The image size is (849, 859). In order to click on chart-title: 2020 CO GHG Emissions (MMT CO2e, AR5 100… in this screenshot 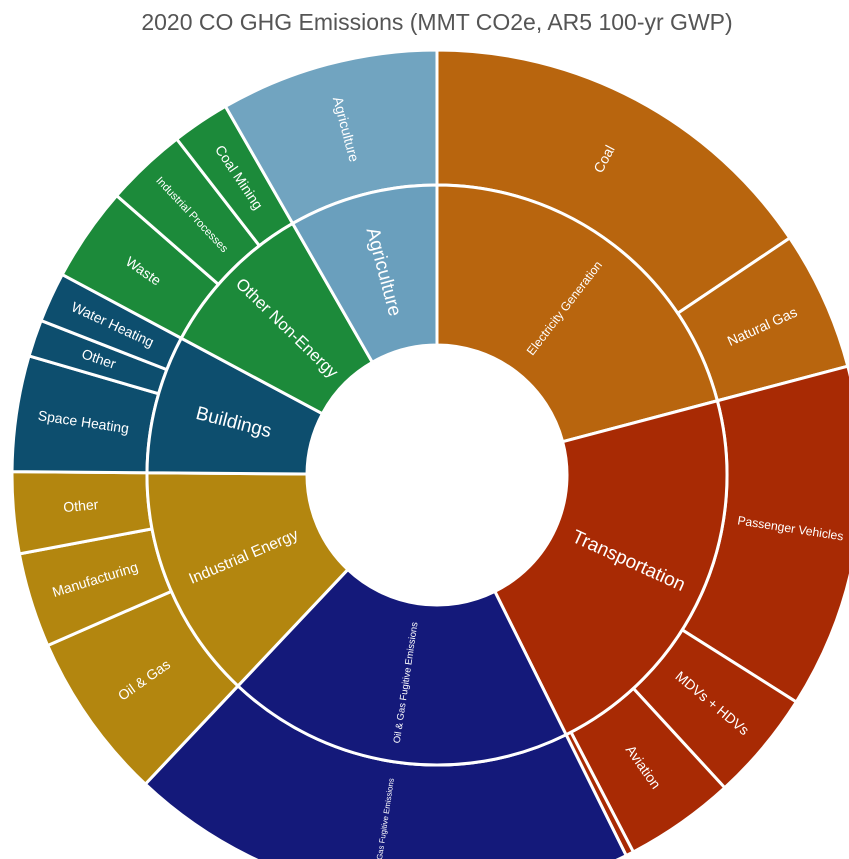, I will do `click(436, 22)`.